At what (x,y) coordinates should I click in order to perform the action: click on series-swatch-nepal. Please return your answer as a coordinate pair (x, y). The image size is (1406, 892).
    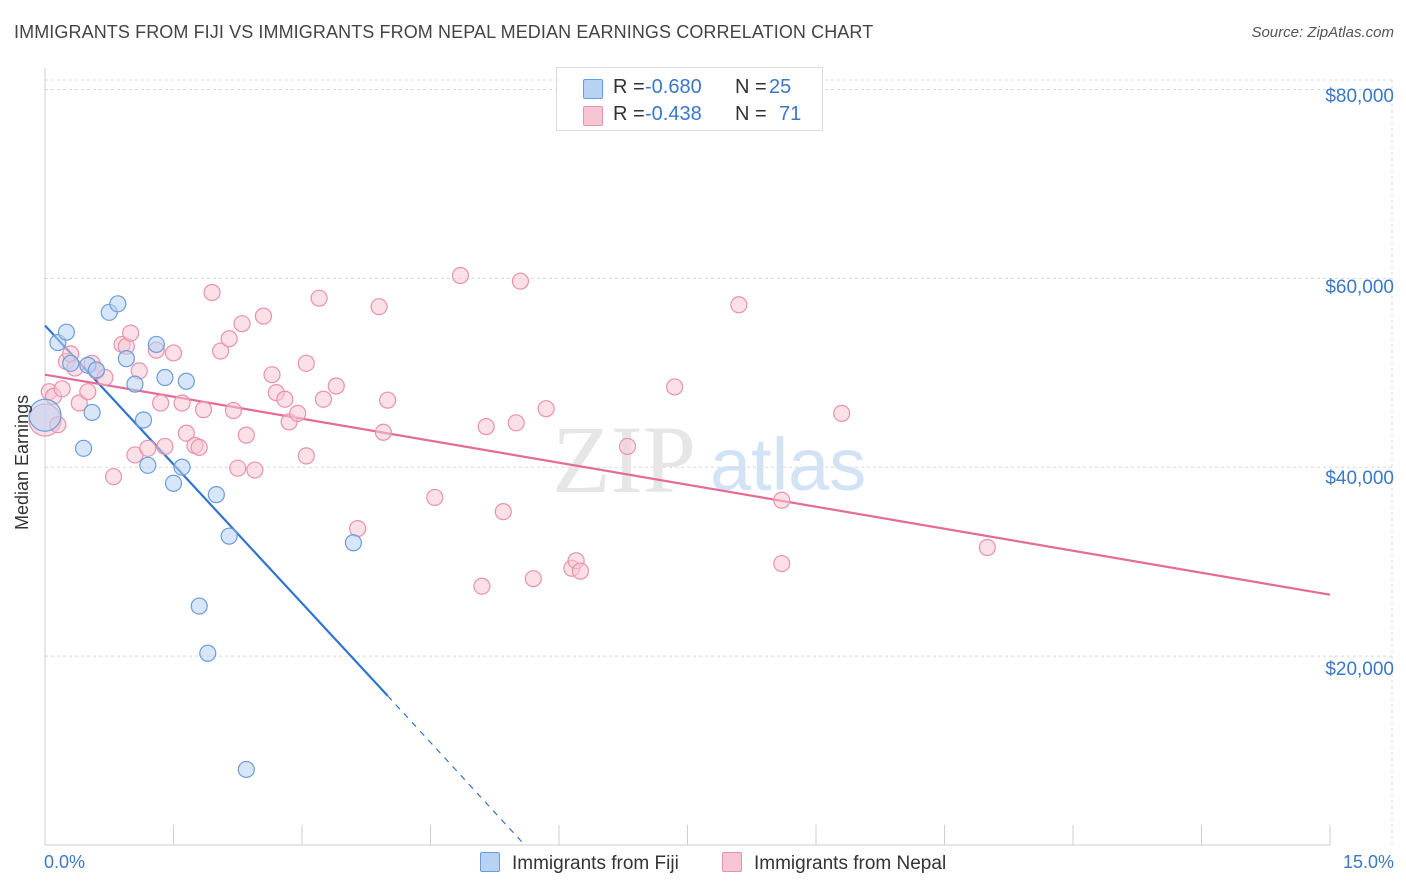
    Looking at the image, I should click on (732, 862).